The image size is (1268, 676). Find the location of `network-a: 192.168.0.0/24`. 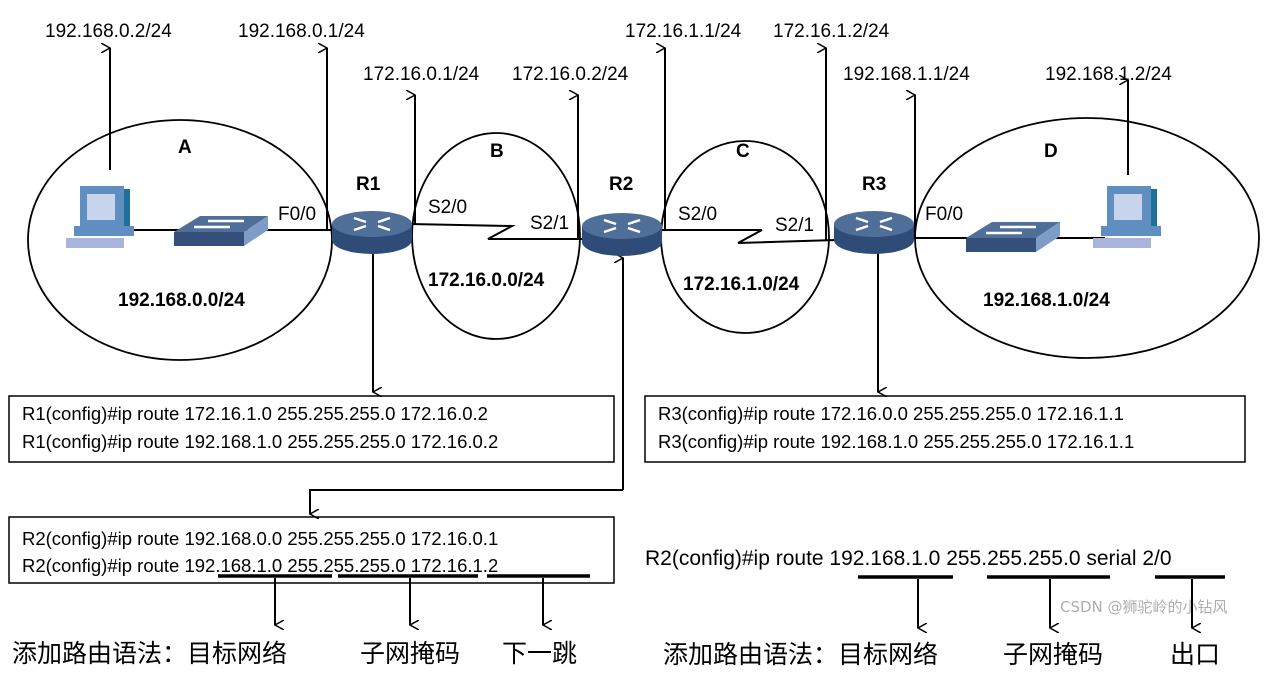

network-a: 192.168.0.0/24 is located at coordinates (181, 300).